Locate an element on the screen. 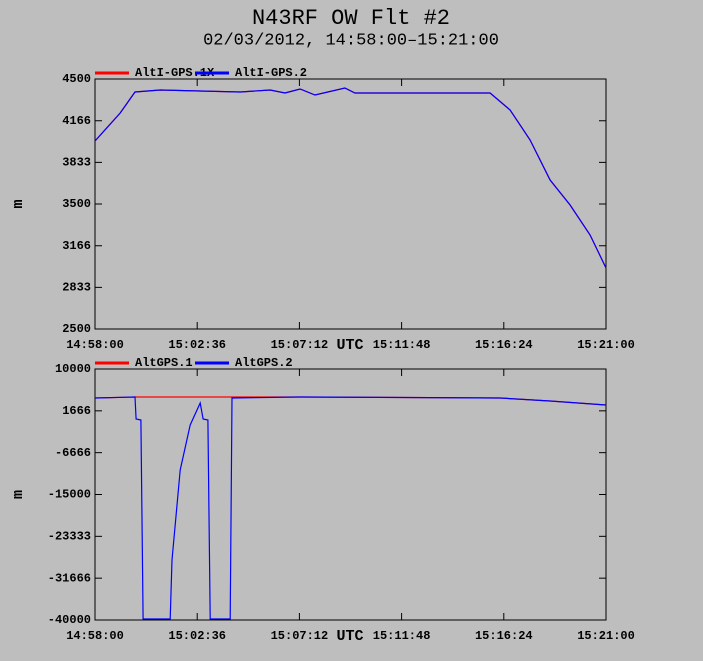 The height and width of the screenshot is (661, 703). y-tick-label: 3500 is located at coordinates (76, 204).